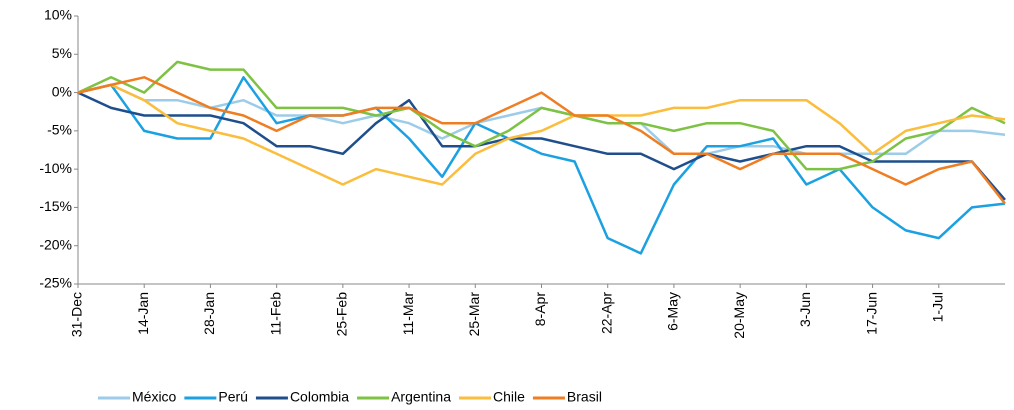 This screenshot has height=410, width=1014. Describe the element at coordinates (421, 397) in the screenshot. I see `legend-label: Argentina` at that location.